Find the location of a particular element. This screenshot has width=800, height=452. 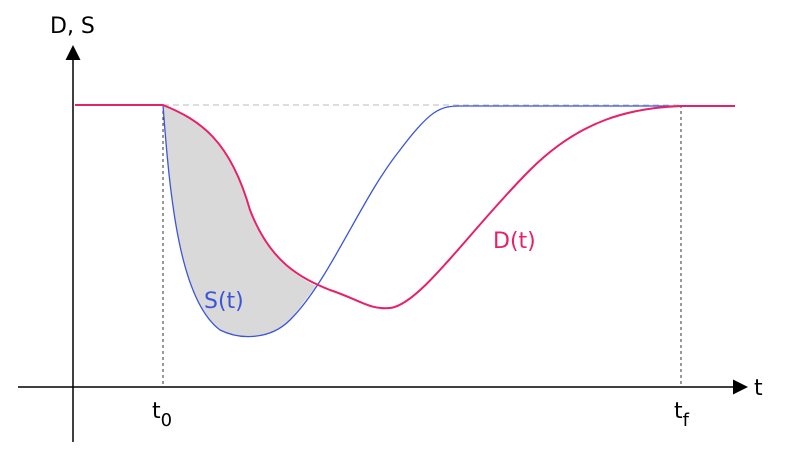

t0-label: t0 is located at coordinates (162, 415).